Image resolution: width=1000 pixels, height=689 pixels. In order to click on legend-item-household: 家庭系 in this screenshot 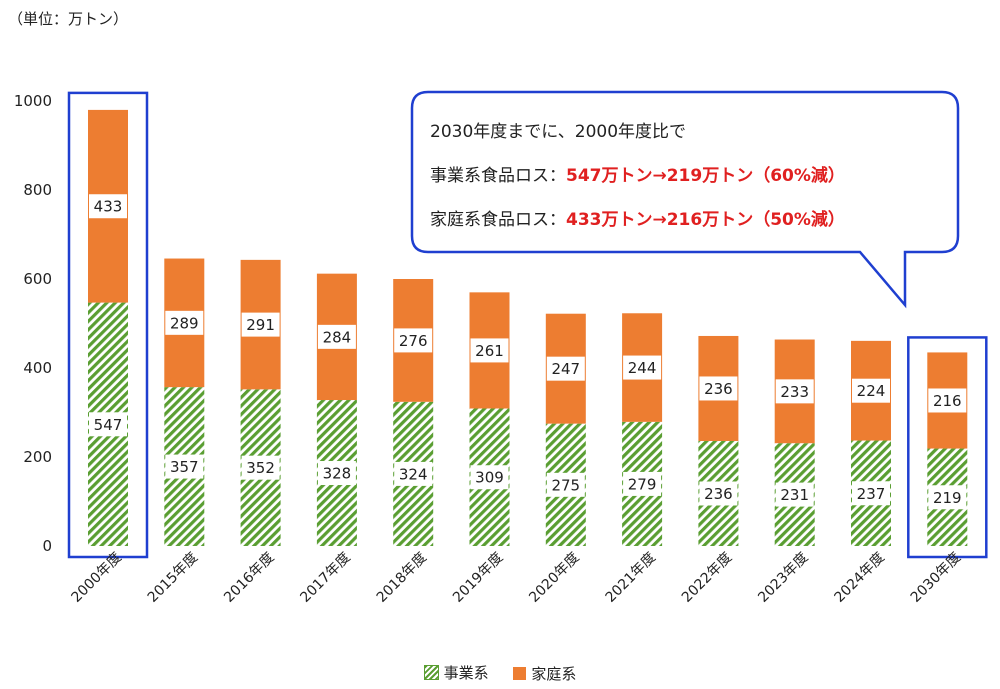, I will do `click(544, 673)`.